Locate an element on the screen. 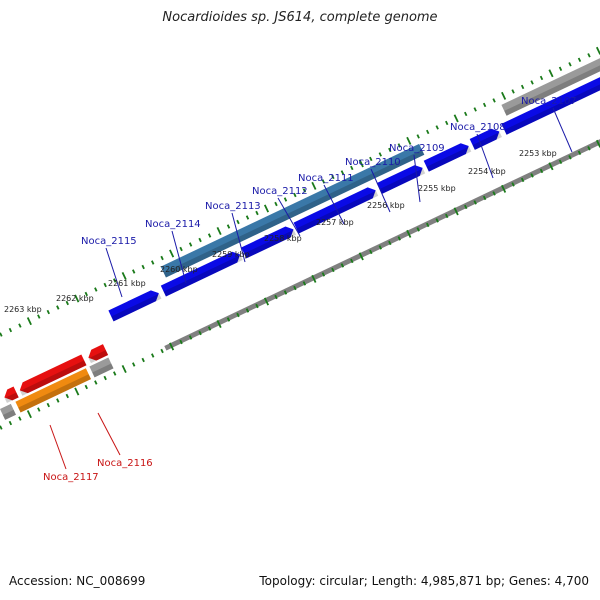 The image size is (600, 600). reverse-arrow-body is located at coordinates (98, 352).